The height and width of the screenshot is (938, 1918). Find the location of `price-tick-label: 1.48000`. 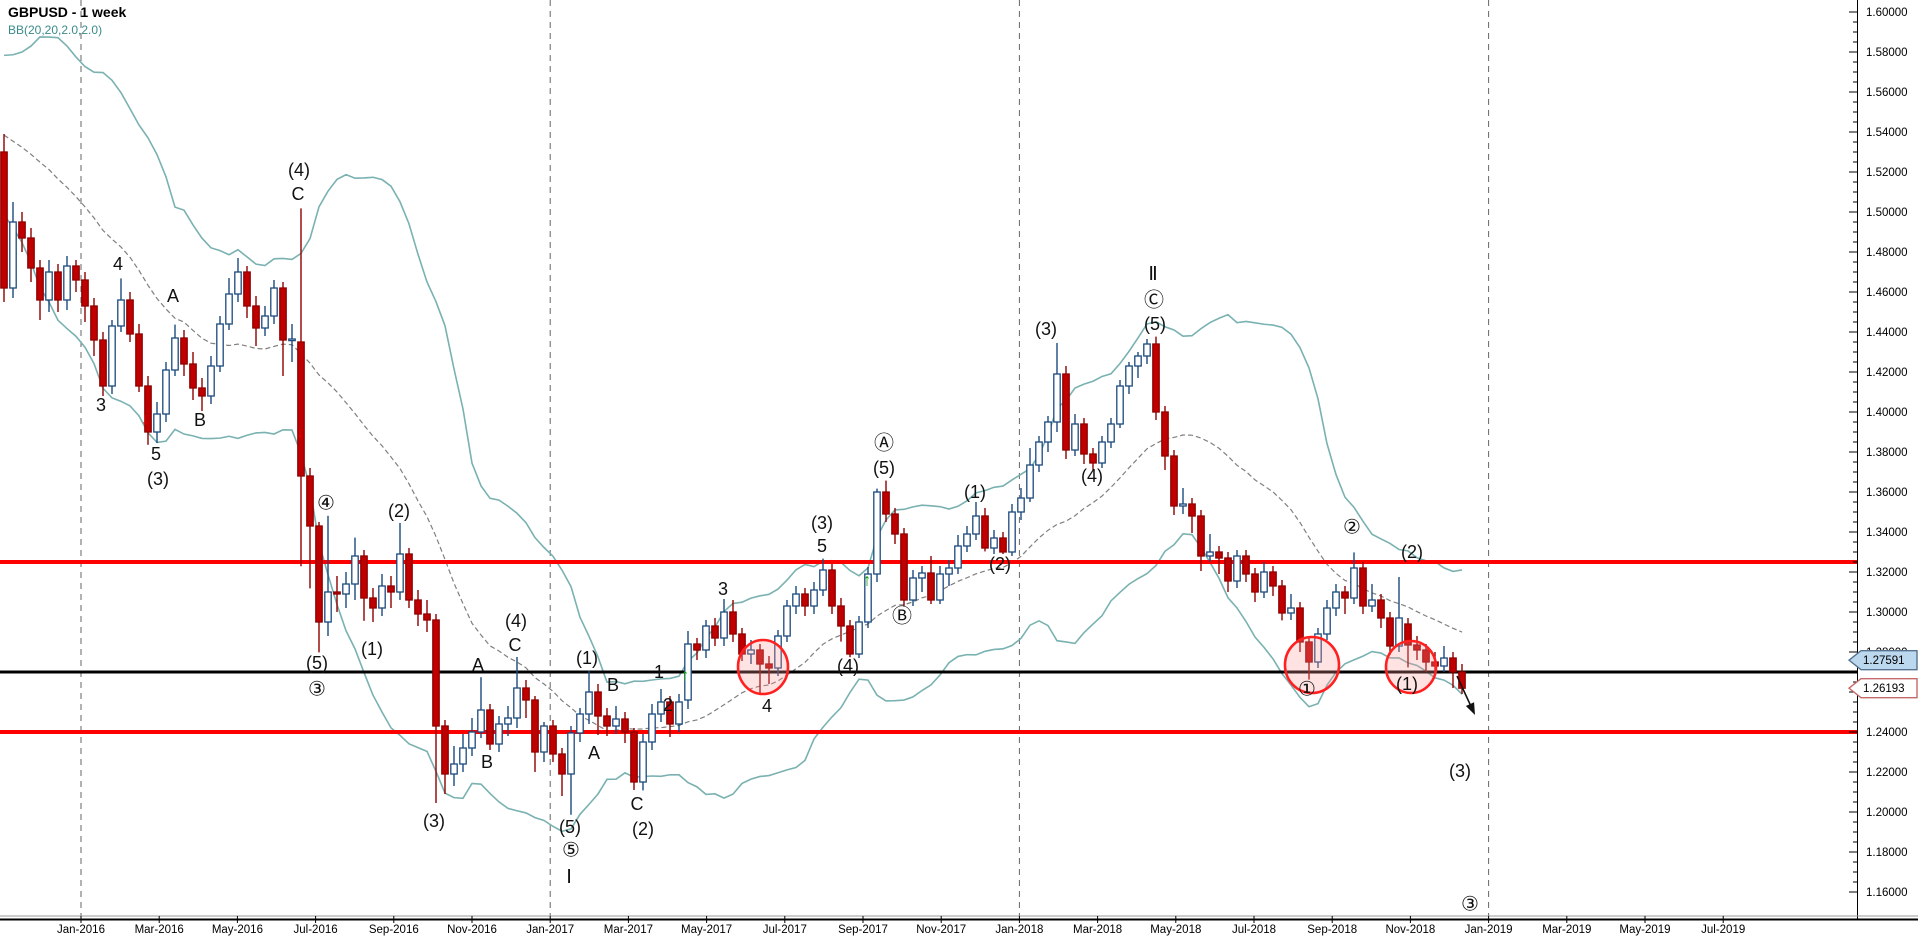

price-tick-label: 1.48000 is located at coordinates (1887, 253).